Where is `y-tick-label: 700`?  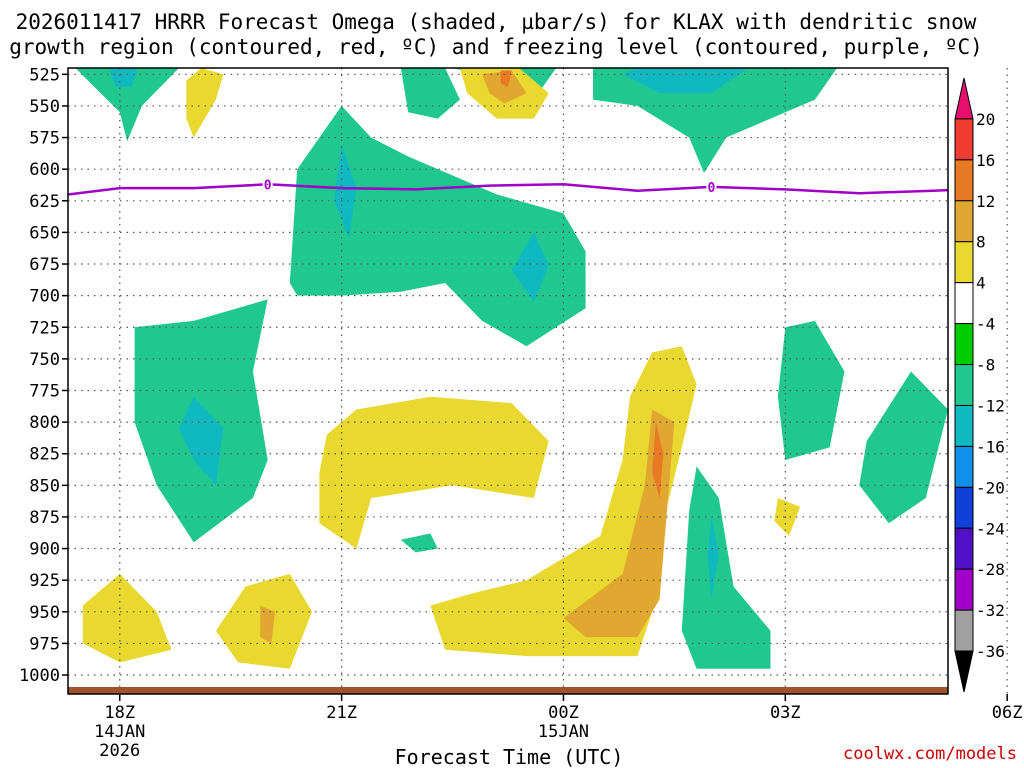 y-tick-label: 700 is located at coordinates (44, 297).